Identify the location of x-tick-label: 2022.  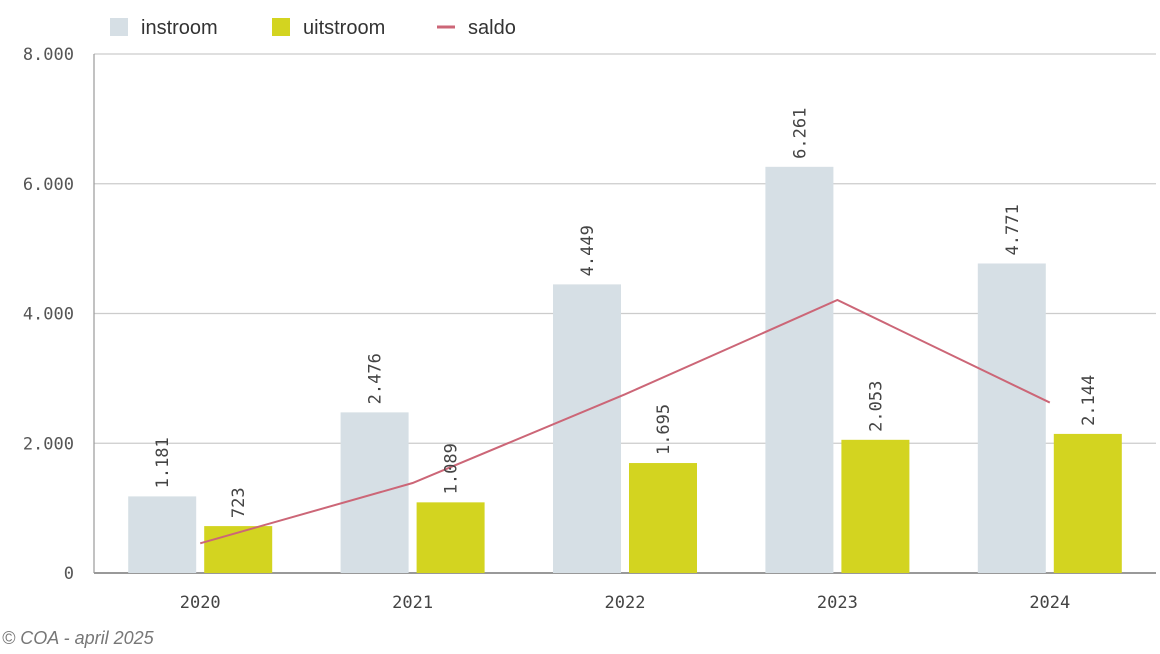
(625, 603).